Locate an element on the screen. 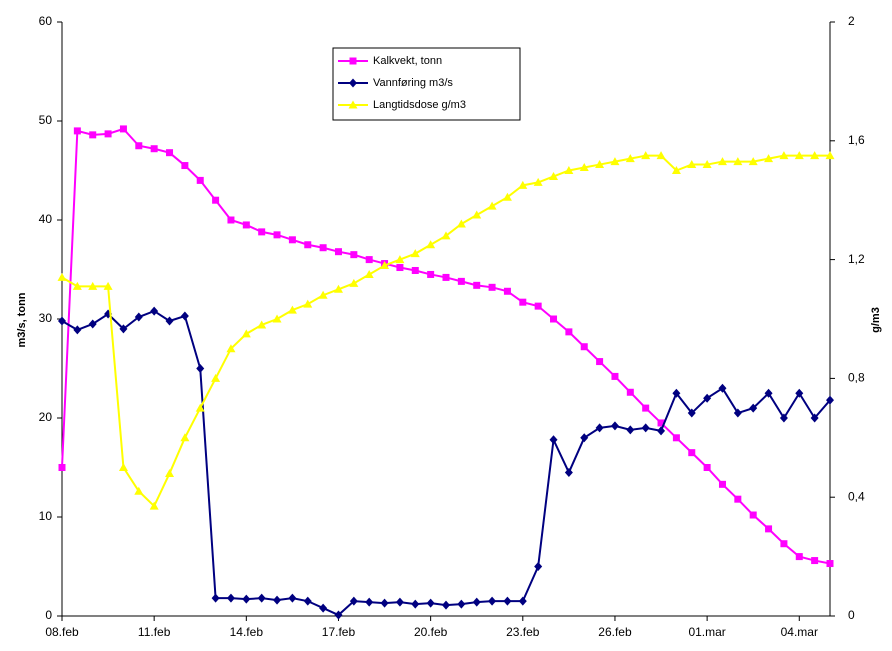  y2-tick-label: 0 is located at coordinates (851, 615).